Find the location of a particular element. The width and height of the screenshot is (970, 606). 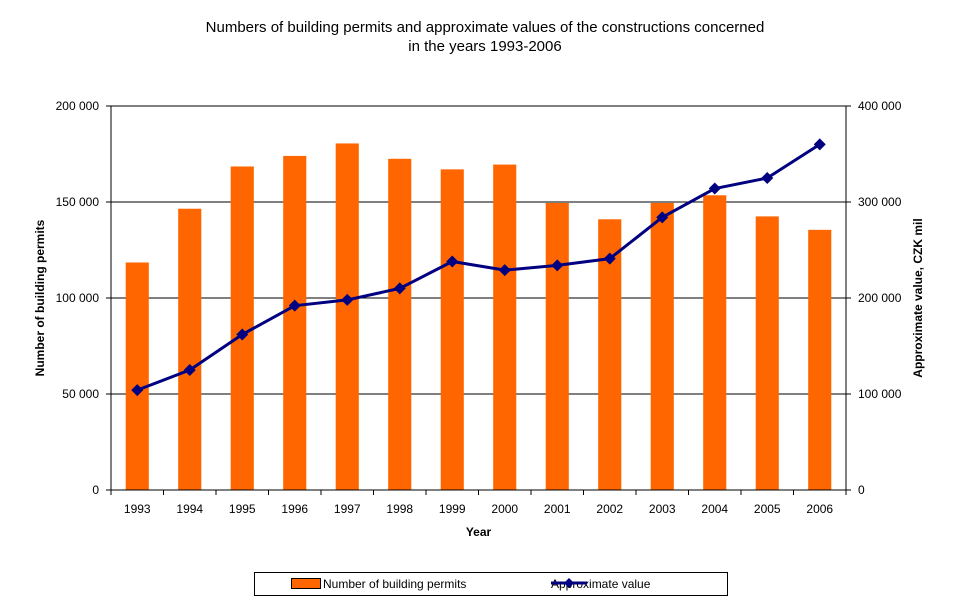

y-tick-label: 200 000 is located at coordinates (78, 106).